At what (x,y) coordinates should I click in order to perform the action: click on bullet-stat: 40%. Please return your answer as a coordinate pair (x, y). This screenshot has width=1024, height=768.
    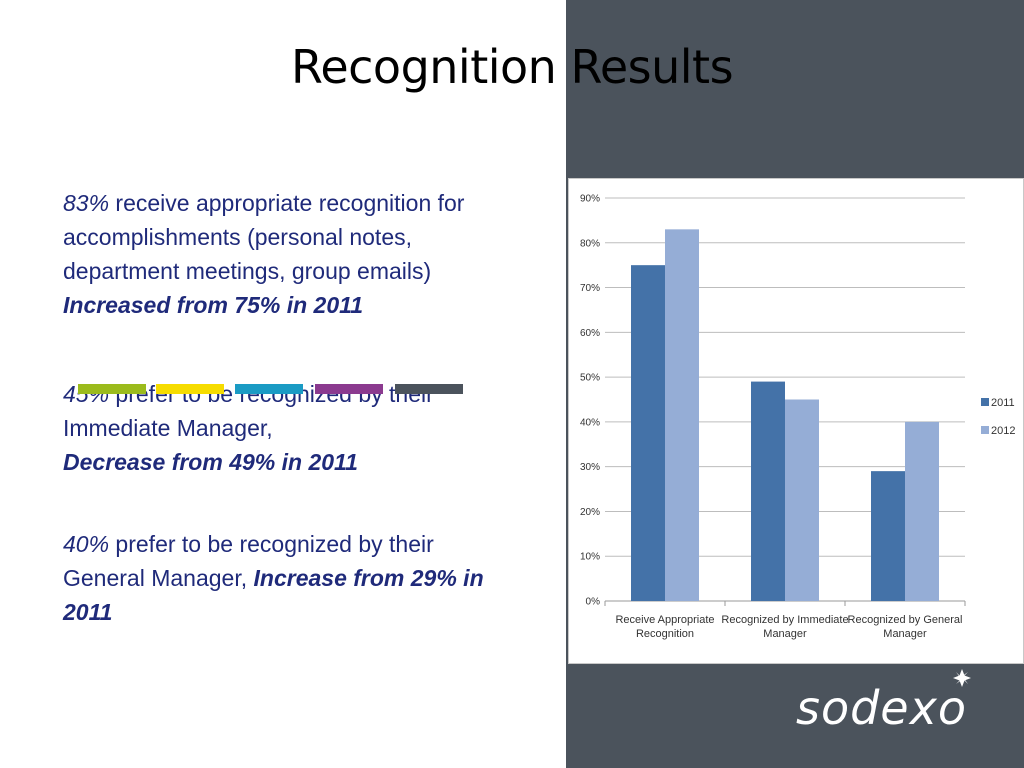
    Looking at the image, I should click on (86, 544).